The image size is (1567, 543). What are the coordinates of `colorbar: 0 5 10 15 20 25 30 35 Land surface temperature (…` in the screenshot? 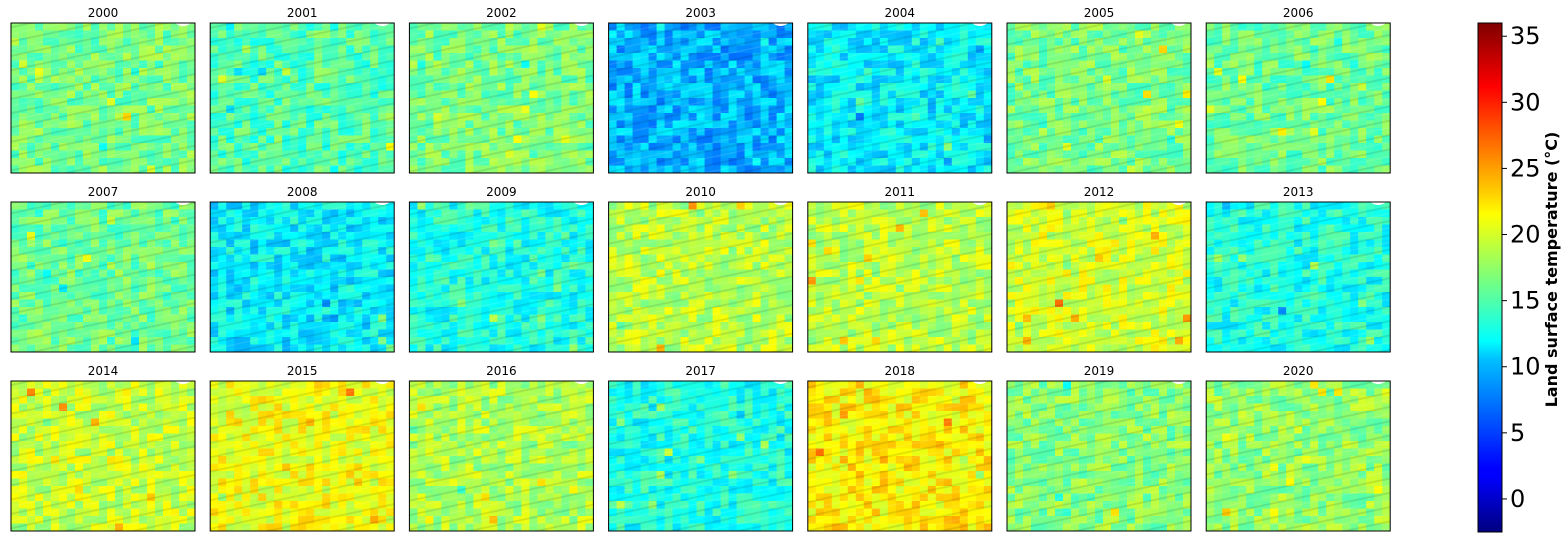 It's located at (1519, 277).